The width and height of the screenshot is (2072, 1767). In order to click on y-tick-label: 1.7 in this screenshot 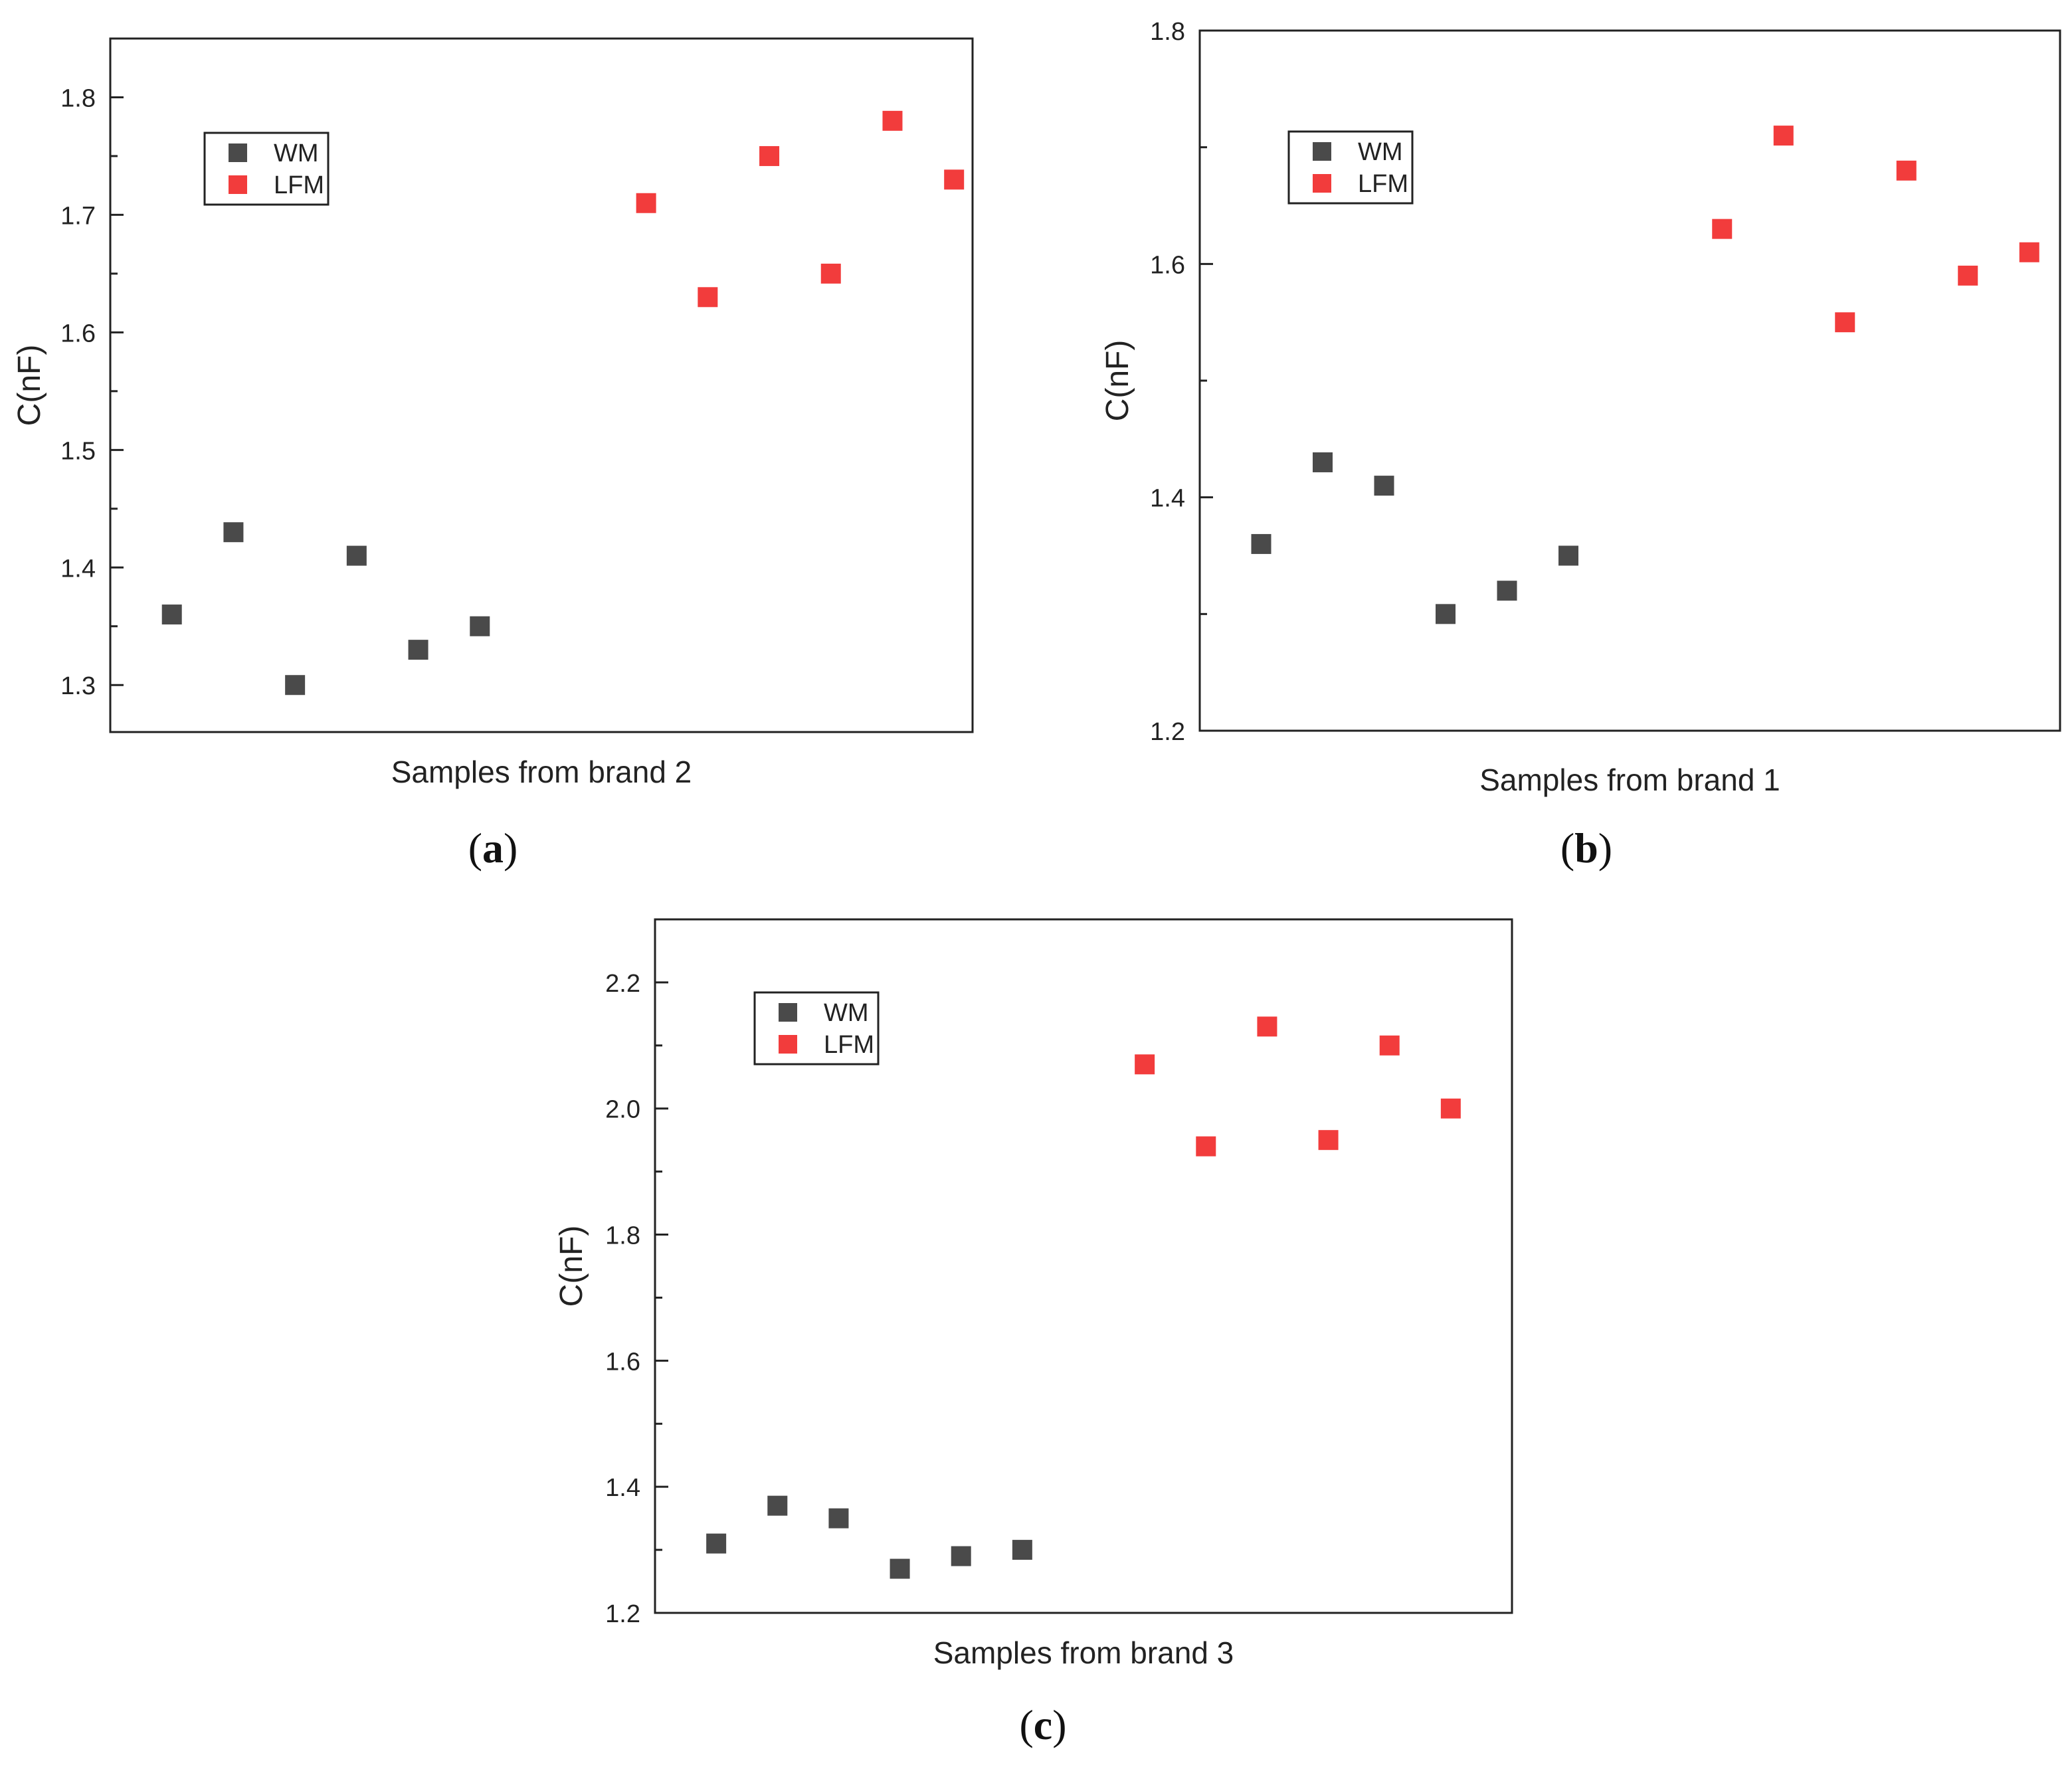, I will do `click(78, 216)`.